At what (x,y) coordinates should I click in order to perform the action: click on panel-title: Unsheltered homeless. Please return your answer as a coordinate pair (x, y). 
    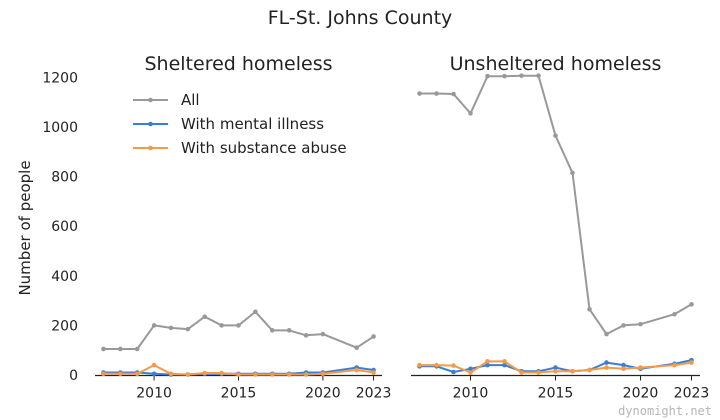
    Looking at the image, I should click on (556, 64).